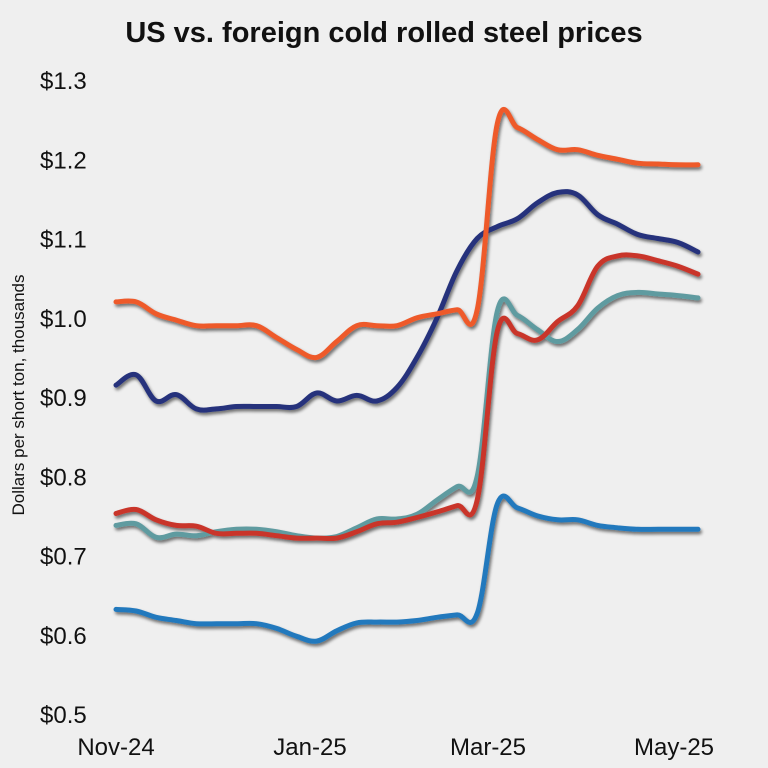  I want to click on y-tick-label: $1.1, so click(63, 240).